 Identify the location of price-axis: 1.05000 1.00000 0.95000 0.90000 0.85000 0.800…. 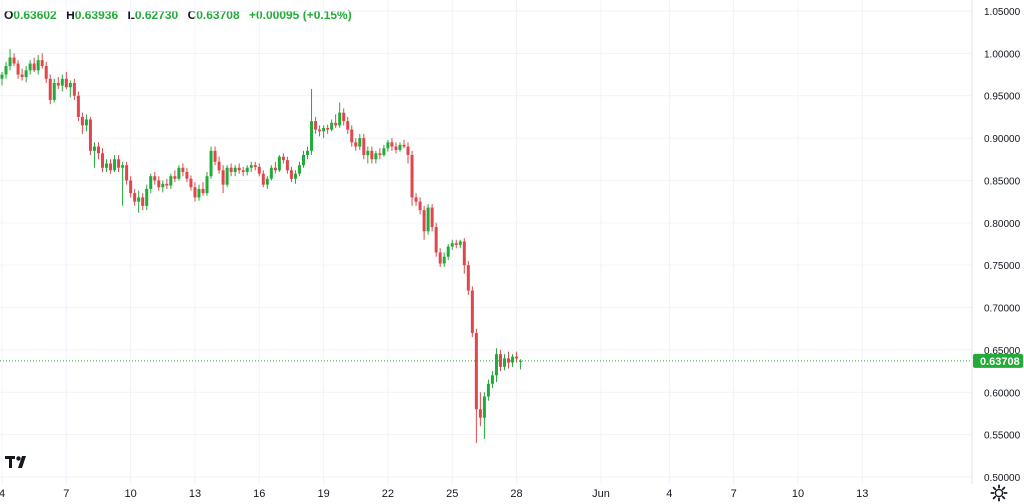
(1002, 245).